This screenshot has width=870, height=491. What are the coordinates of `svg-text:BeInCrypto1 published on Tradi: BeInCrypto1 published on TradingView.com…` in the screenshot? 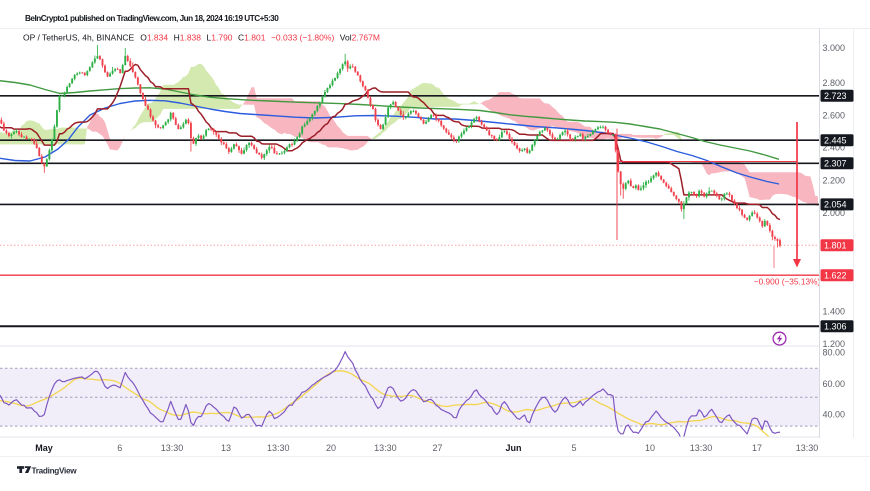 It's located at (152, 18).